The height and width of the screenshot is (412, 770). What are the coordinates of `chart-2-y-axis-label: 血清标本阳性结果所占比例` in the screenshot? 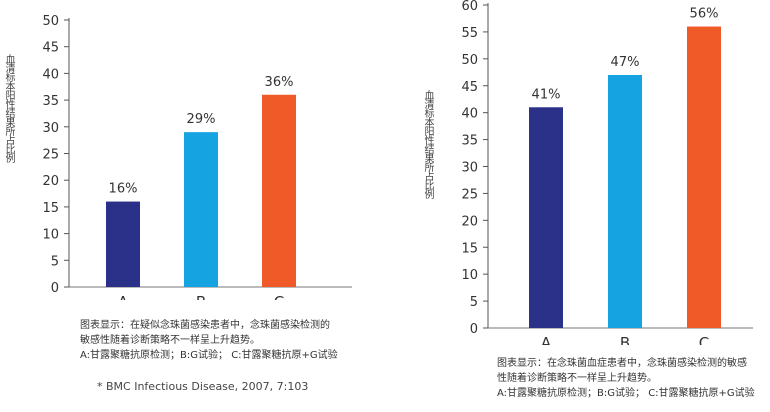 It's located at (427, 144).